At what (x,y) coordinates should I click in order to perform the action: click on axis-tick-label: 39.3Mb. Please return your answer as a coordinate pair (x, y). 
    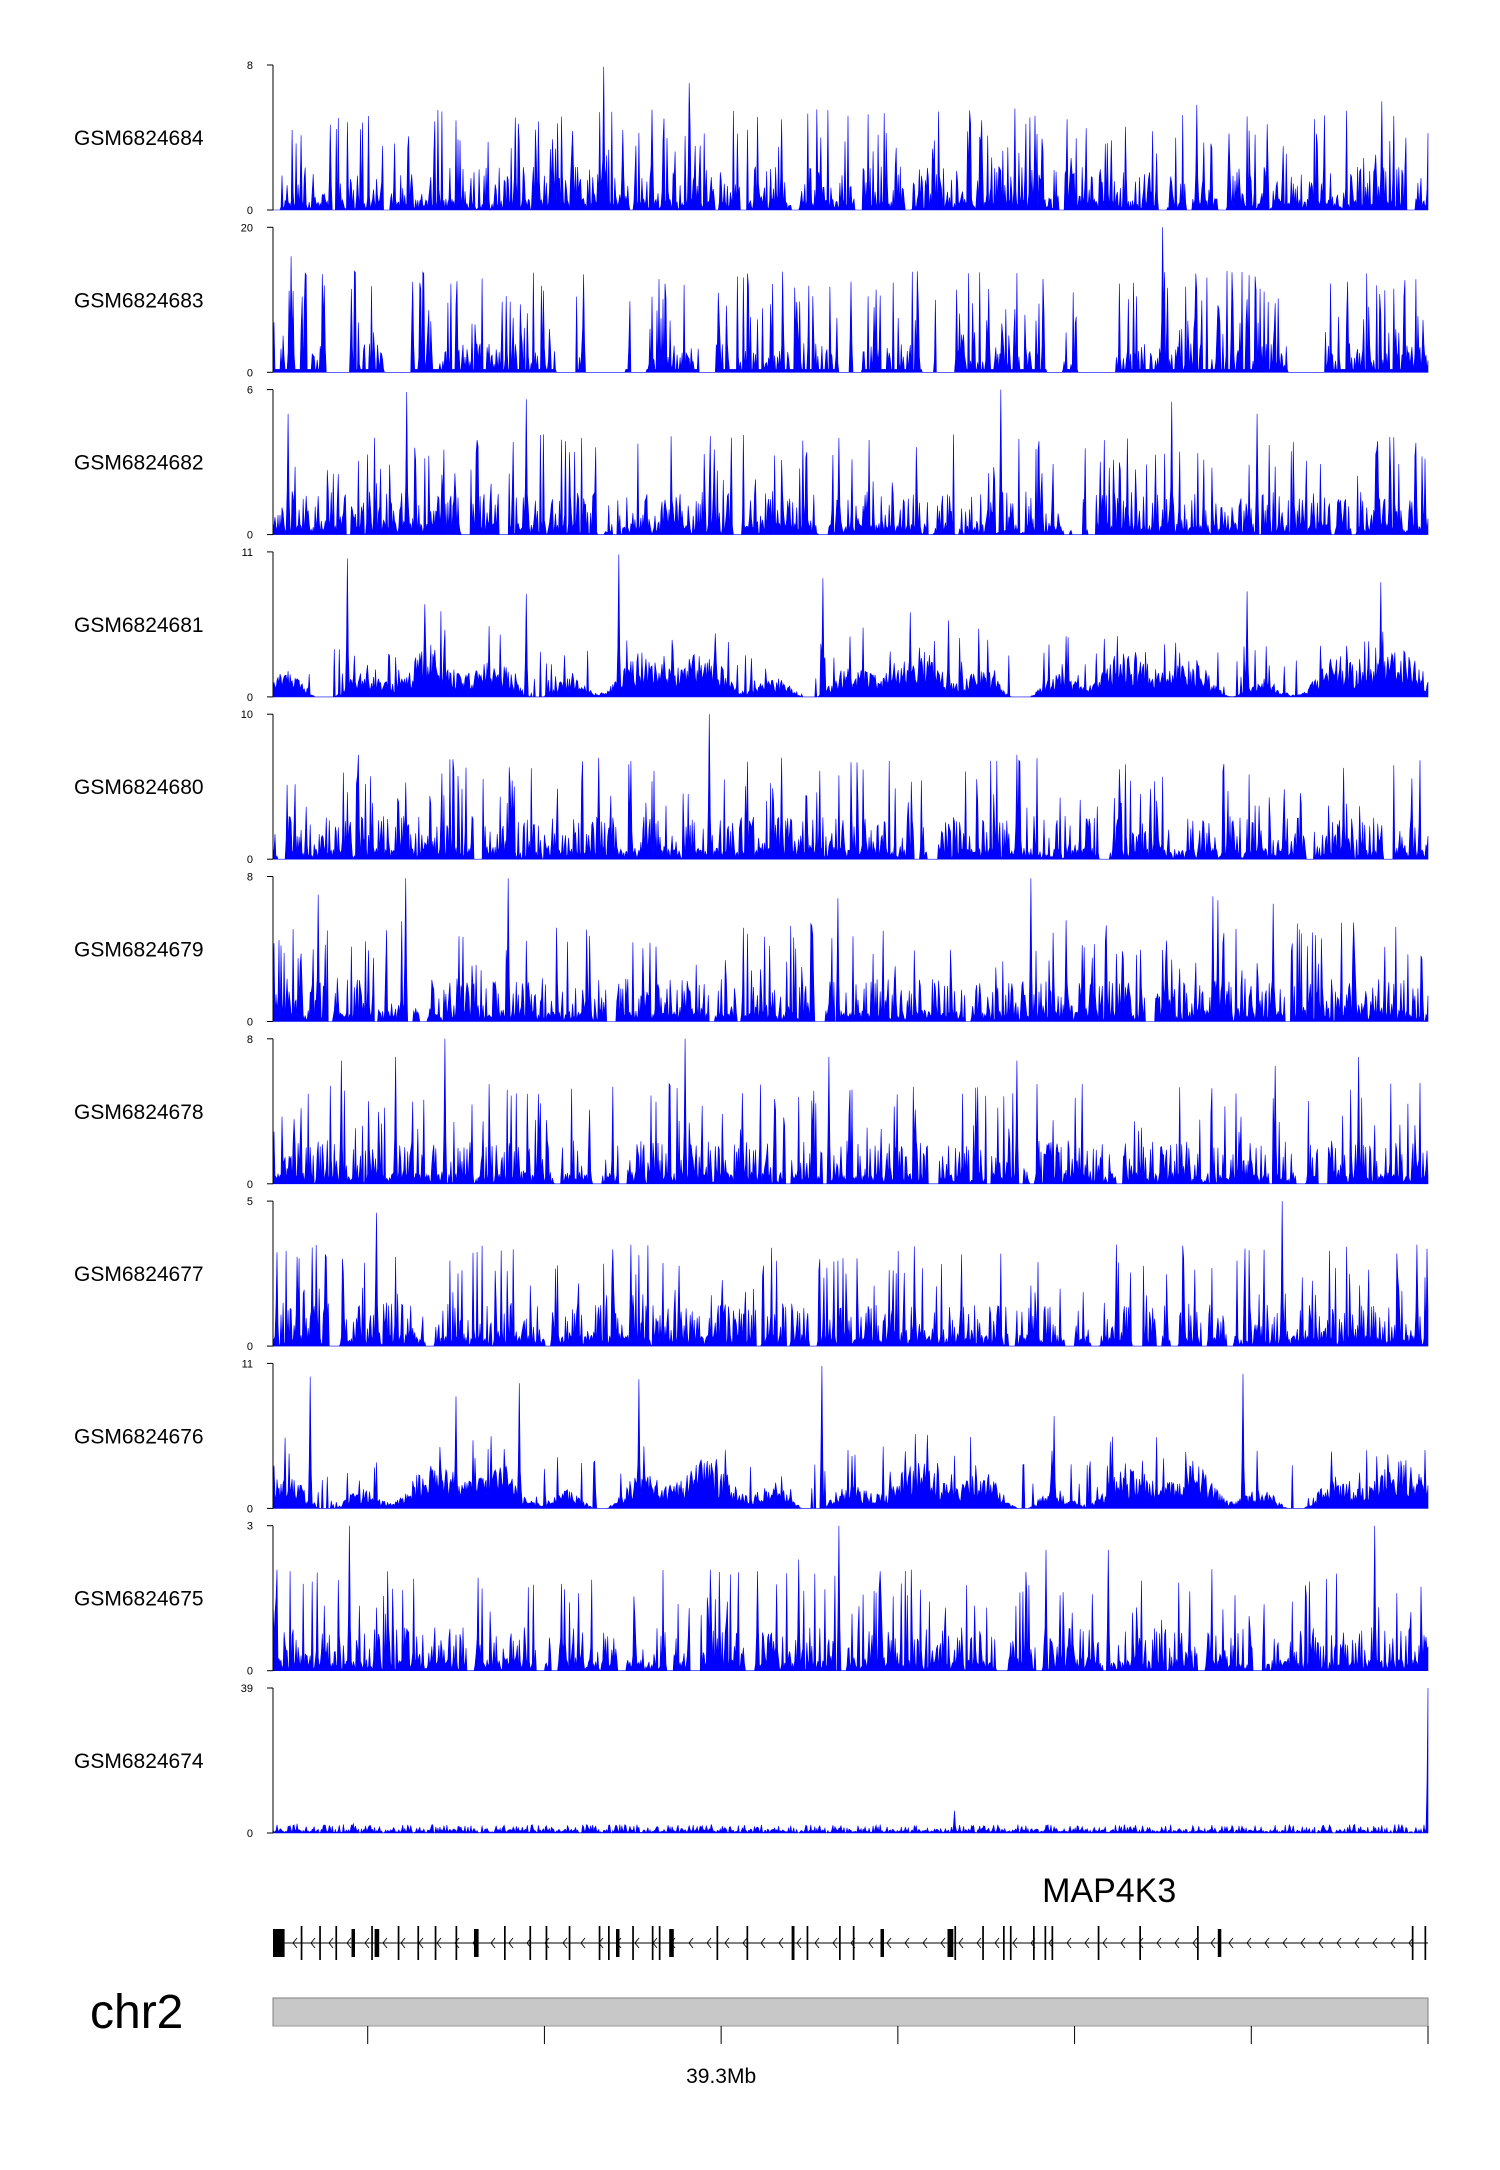
    Looking at the image, I should click on (721, 2076).